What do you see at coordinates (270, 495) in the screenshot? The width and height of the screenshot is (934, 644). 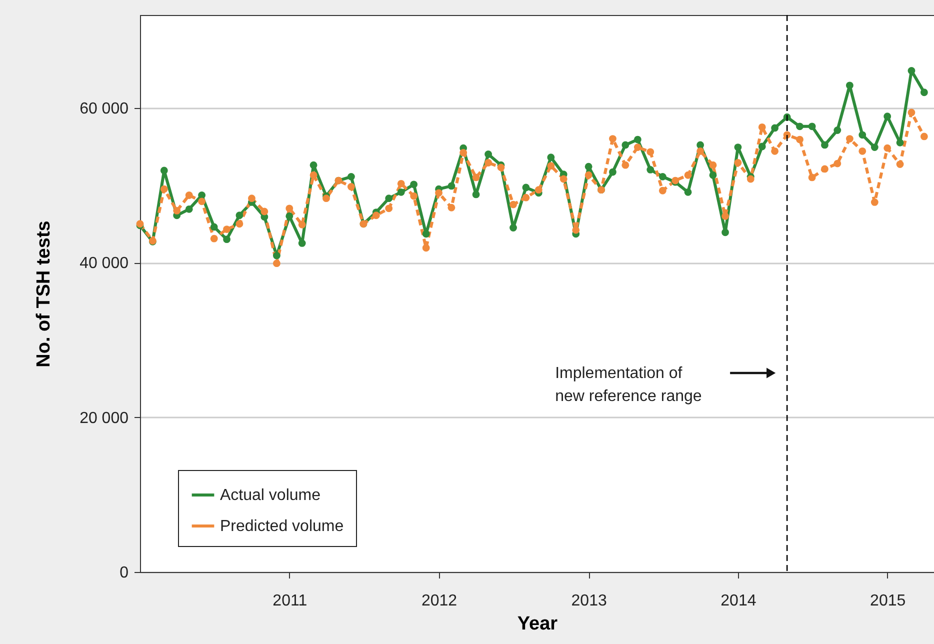 I see `legend-label: Actual volume` at bounding box center [270, 495].